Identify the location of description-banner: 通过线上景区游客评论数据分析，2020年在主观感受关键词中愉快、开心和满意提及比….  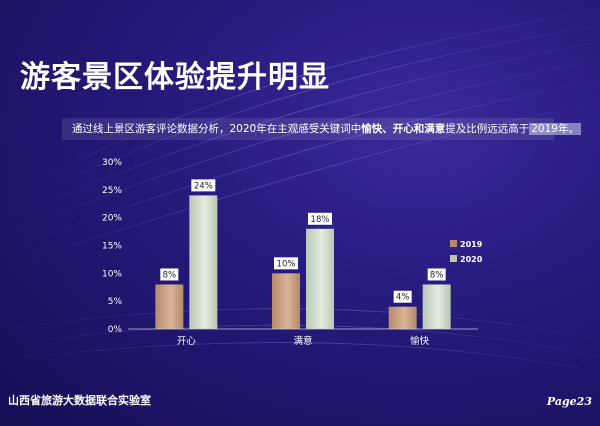
(321, 129).